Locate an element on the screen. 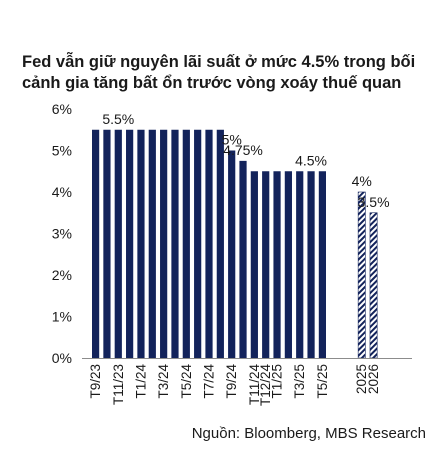 The height and width of the screenshot is (468, 436). x-tick-label: T3/24 is located at coordinates (163, 381).